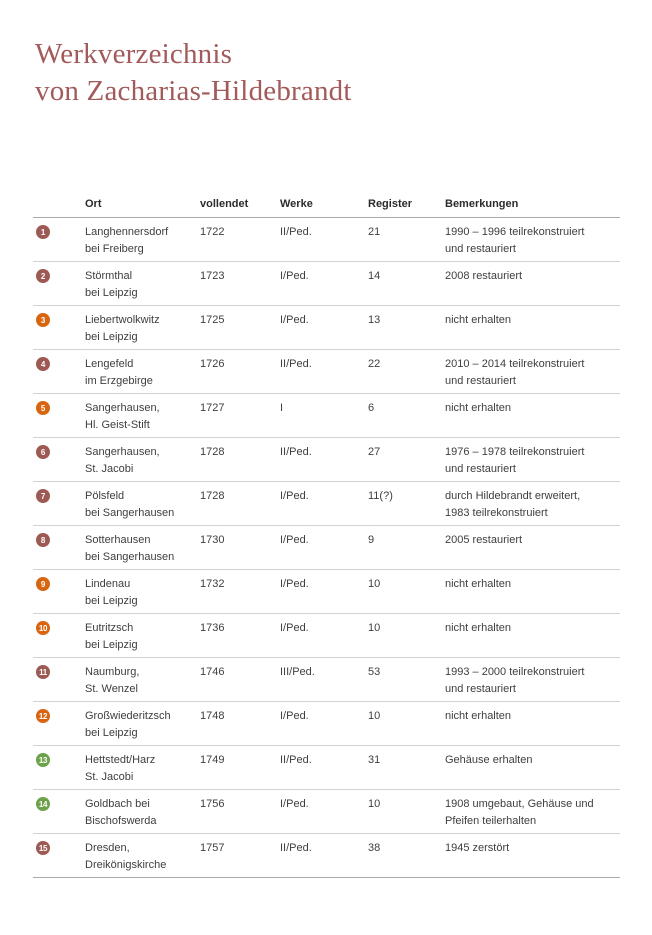 The image size is (652, 935). I want to click on cell-register: 31, so click(374, 760).